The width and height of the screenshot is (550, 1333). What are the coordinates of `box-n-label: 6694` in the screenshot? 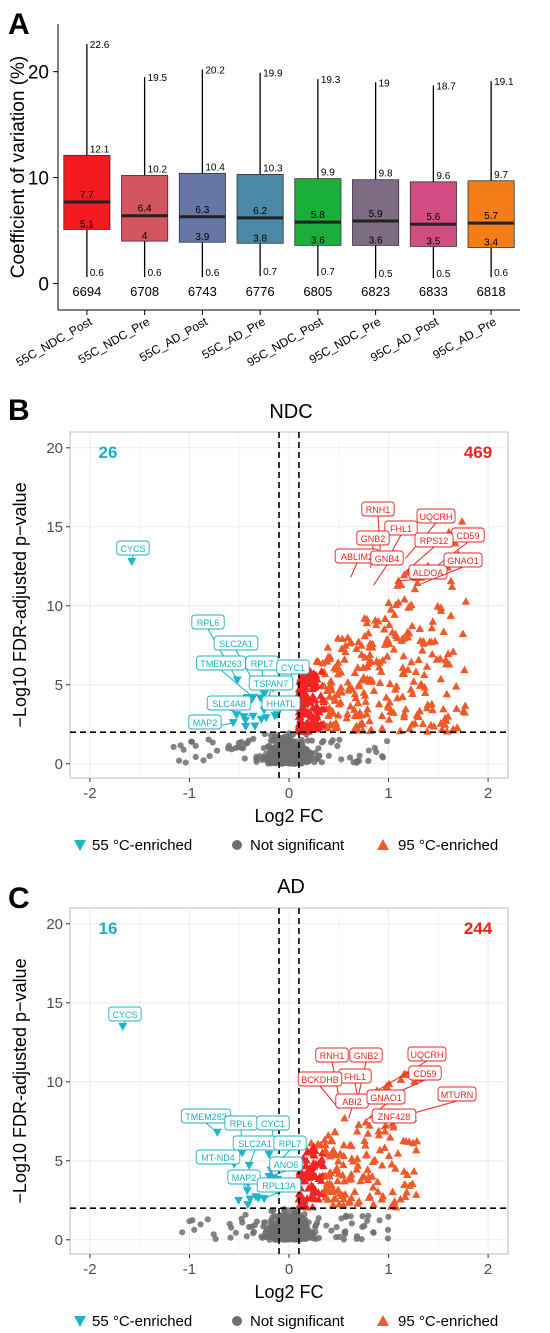 It's located at (86, 291).